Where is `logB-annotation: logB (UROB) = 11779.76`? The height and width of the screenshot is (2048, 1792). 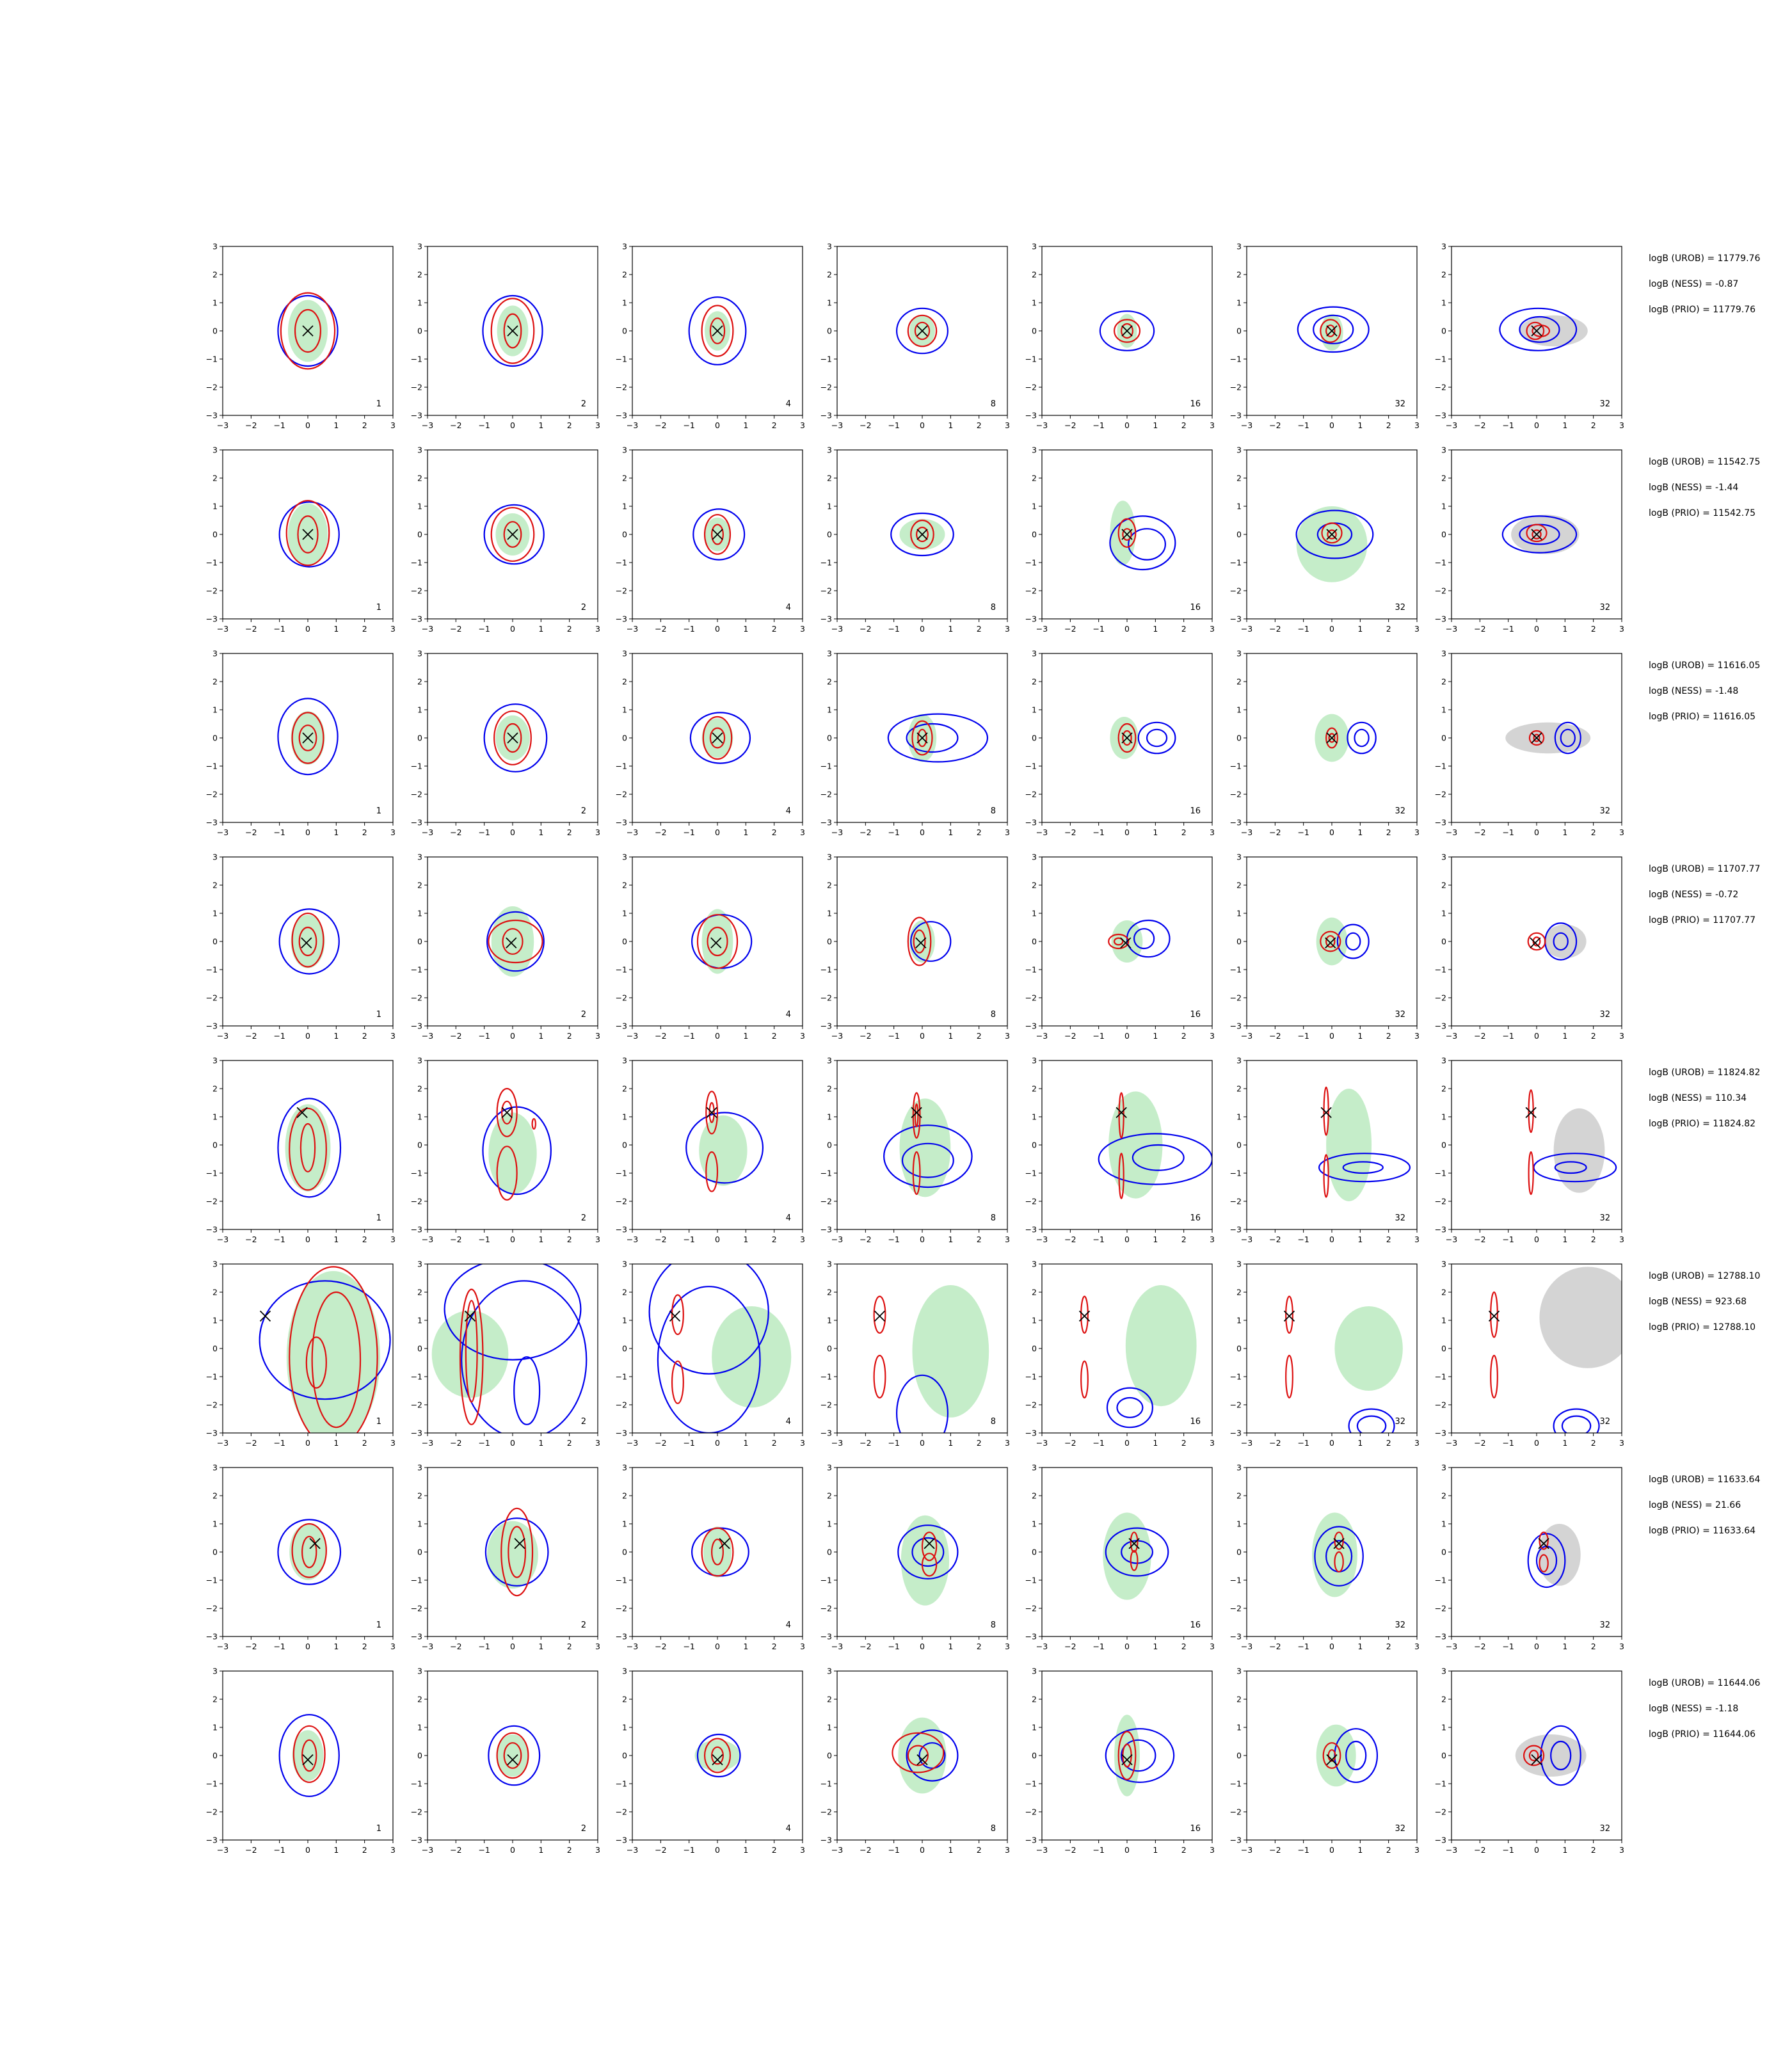
logB-annotation: logB (UROB) = 11779.76 is located at coordinates (1704, 258).